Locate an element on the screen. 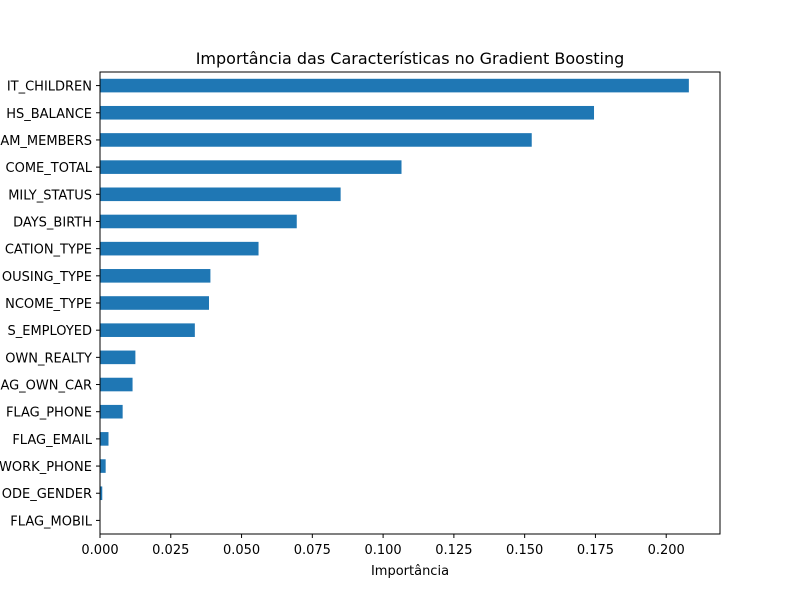 Image resolution: width=800 pixels, height=600 pixels. y-tick-label: MILY_STATUS is located at coordinates (50, 195).